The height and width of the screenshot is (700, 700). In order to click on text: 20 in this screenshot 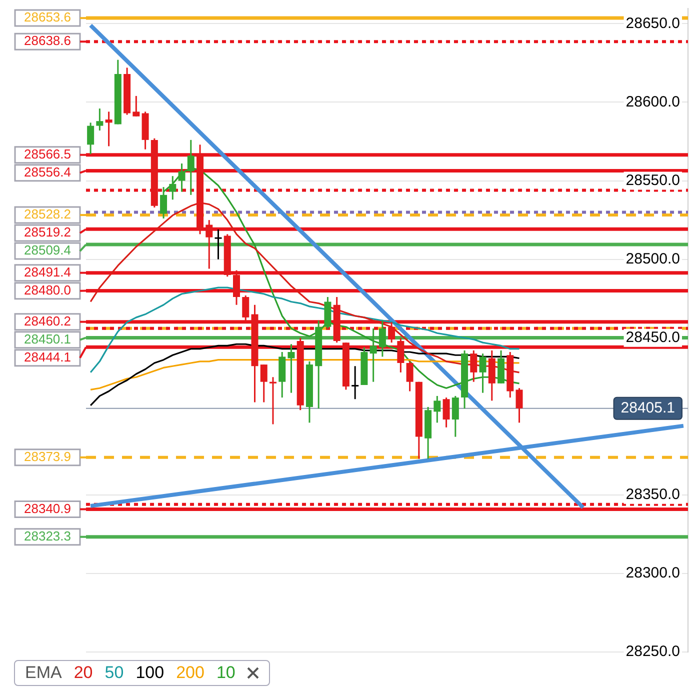, I will do `click(83, 673)`.